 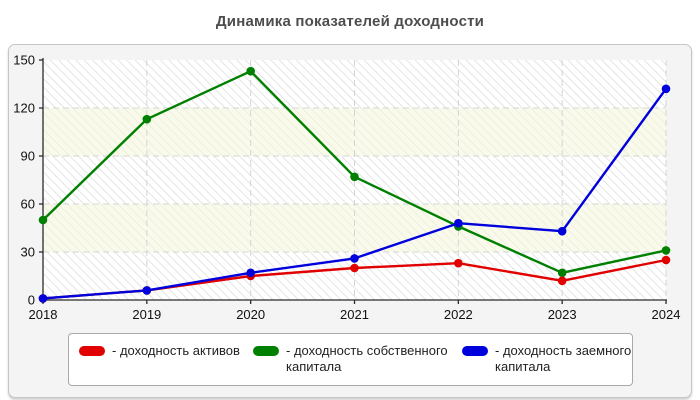 What do you see at coordinates (43, 220) in the screenshot?
I see `data-point-equity-2018` at bounding box center [43, 220].